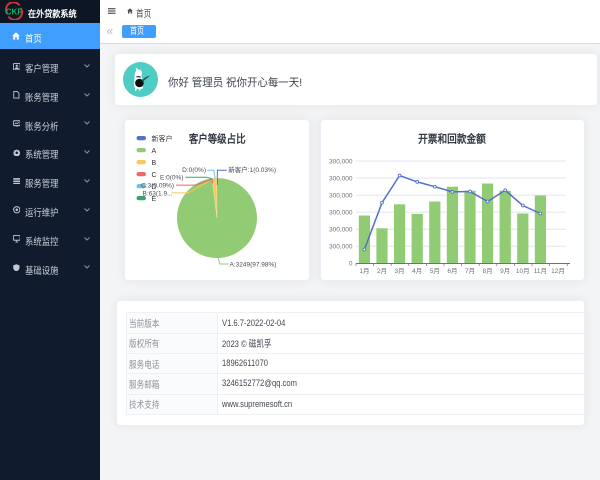 The image size is (600, 480). I want to click on svg-text: 4月, so click(417, 271).